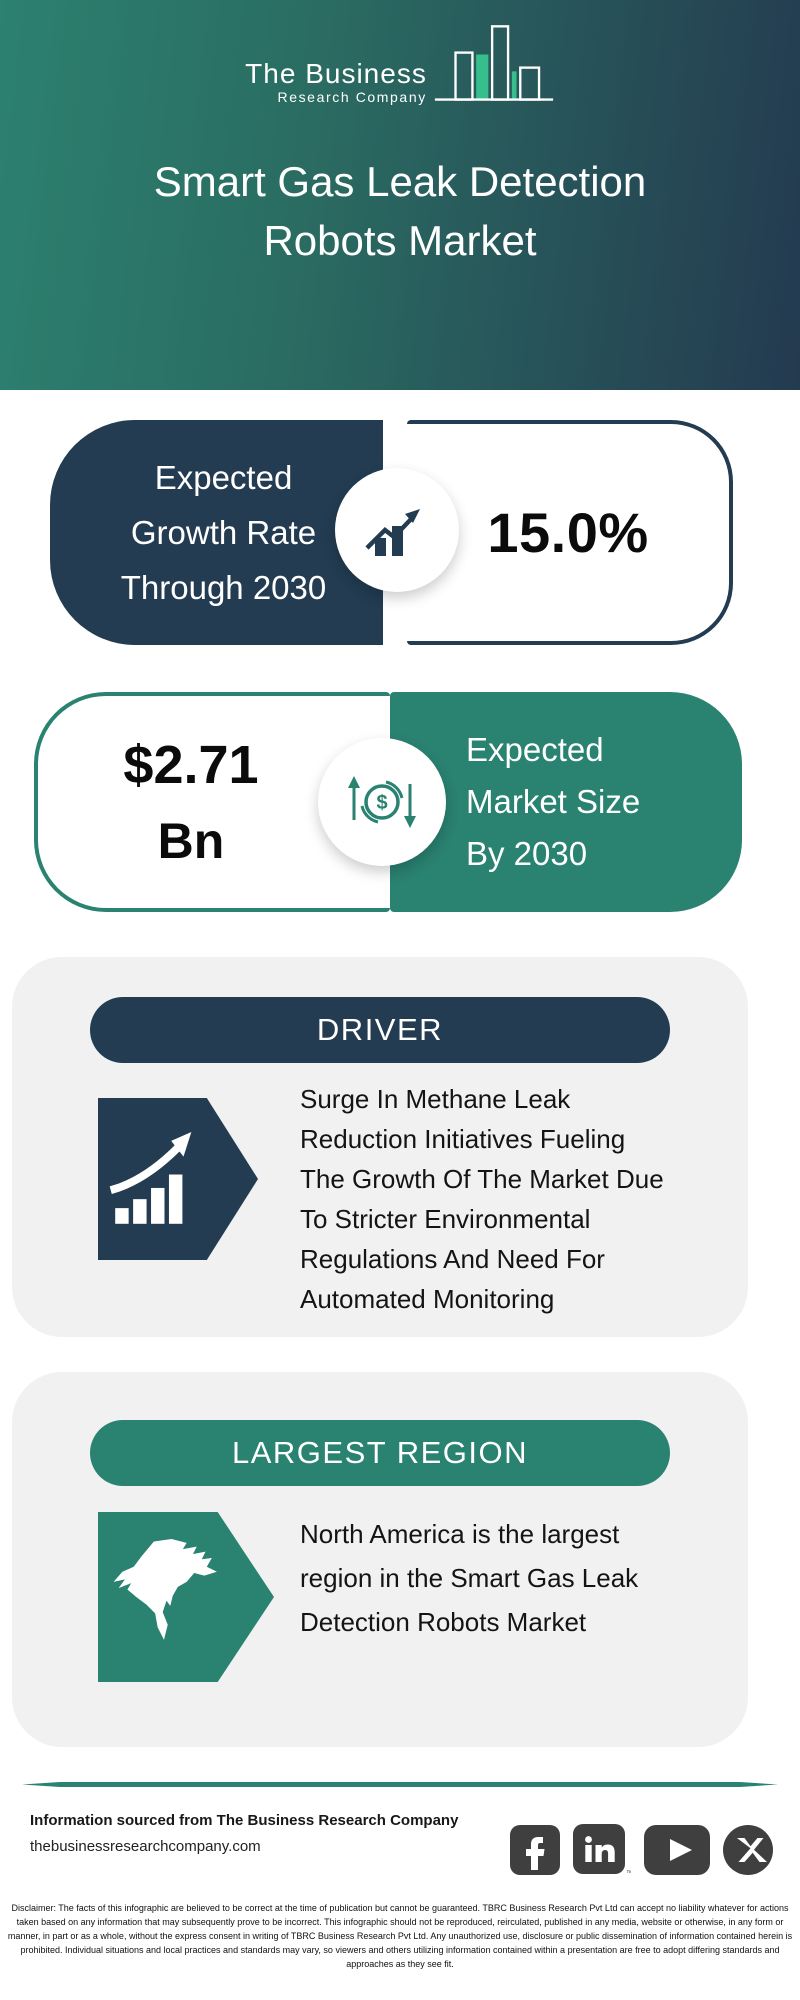 This screenshot has height=2000, width=800. What do you see at coordinates (178, 1179) in the screenshot?
I see `bar-chart-arrow-icon` at bounding box center [178, 1179].